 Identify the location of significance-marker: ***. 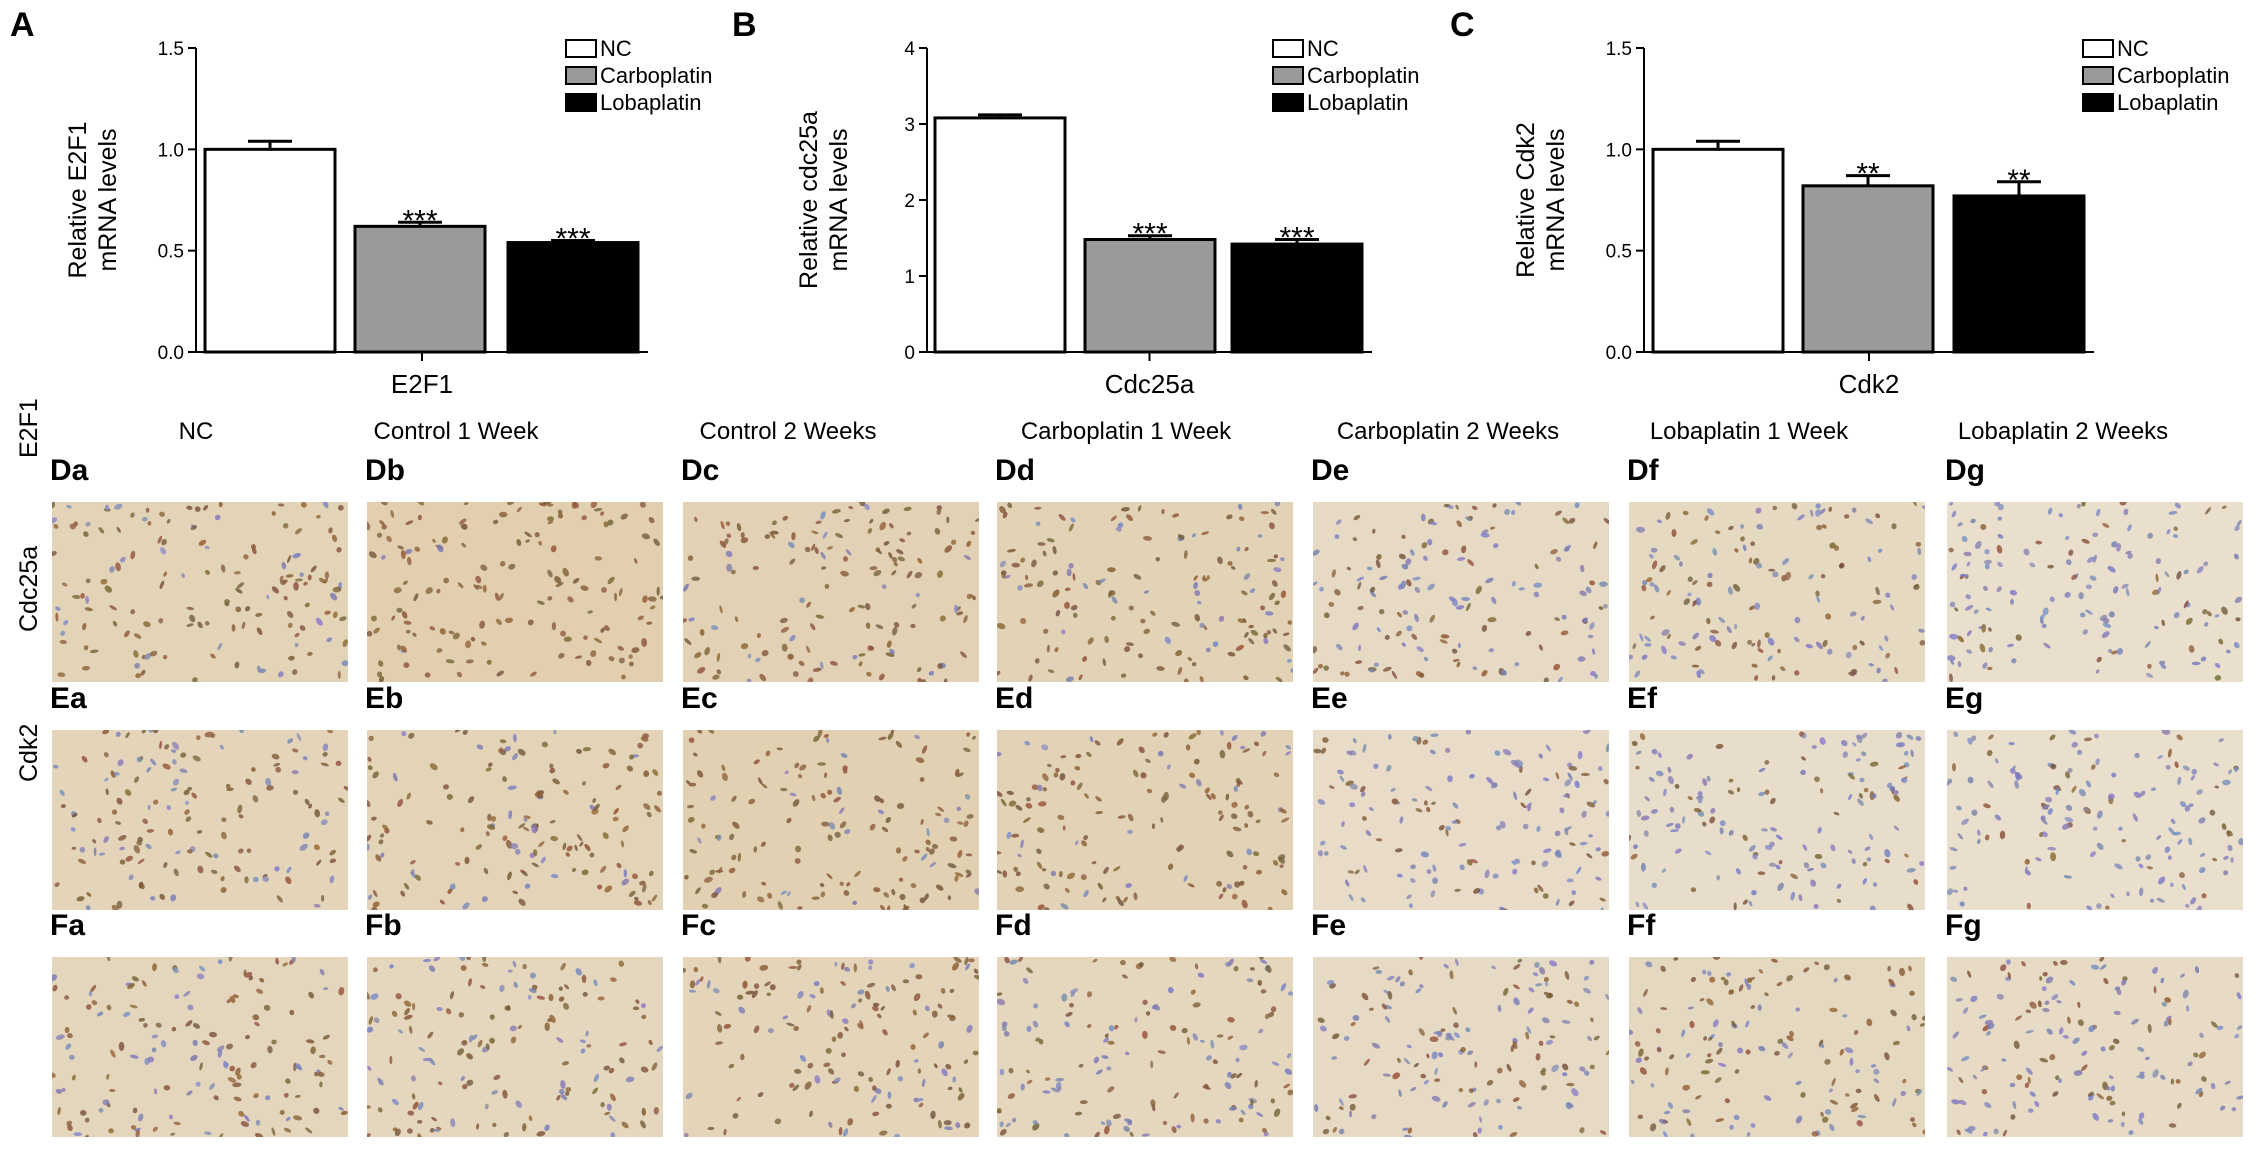
(419, 220).